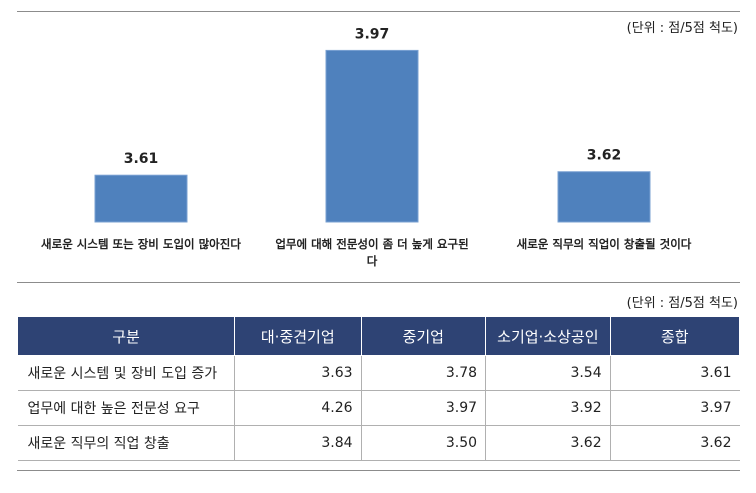  I want to click on table-row: 새로운 직무의 직업 창출 3.84 3.50 3.62 3.62, so click(378, 443).